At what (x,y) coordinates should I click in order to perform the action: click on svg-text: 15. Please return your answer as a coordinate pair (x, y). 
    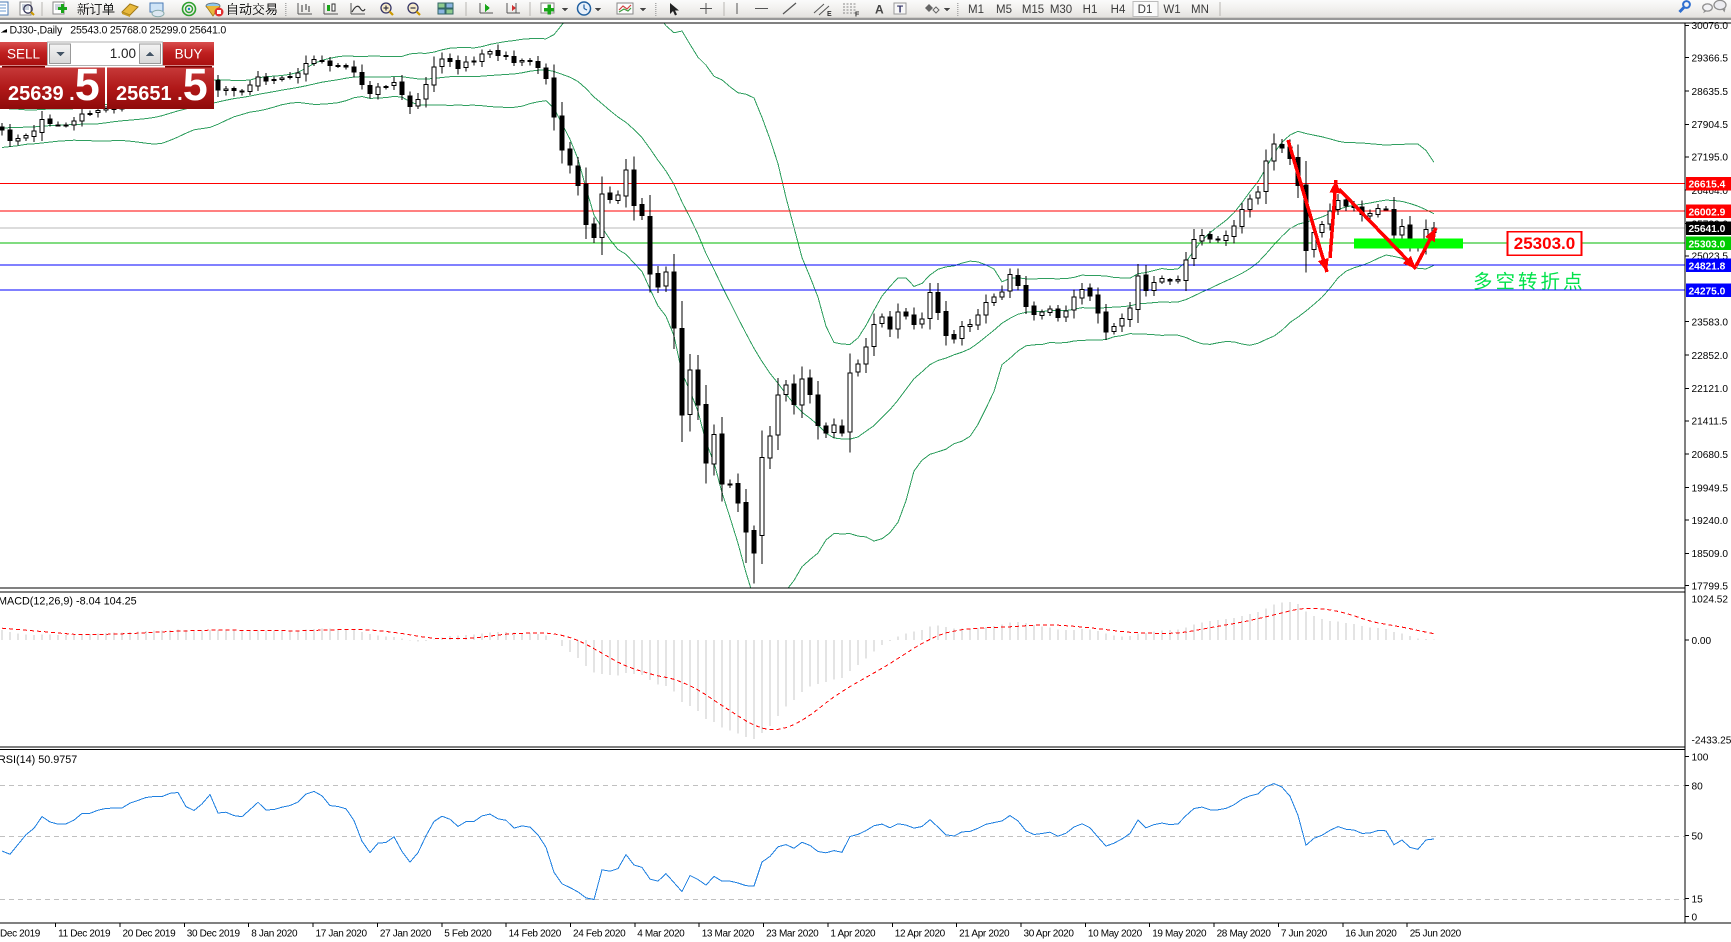
    Looking at the image, I should click on (1698, 900).